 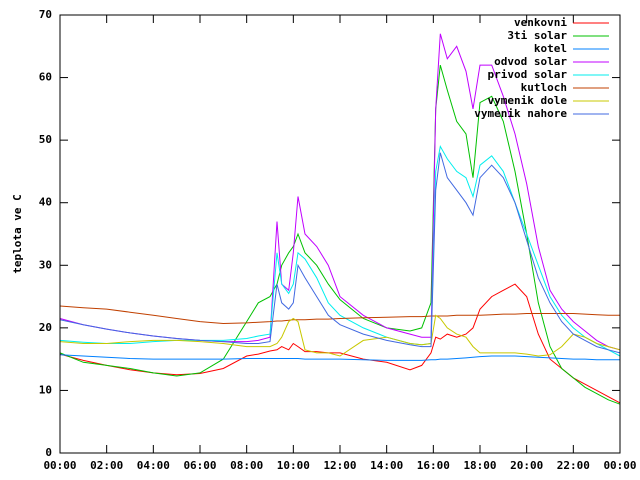 I want to click on y-tick-label: 30, so click(x=45, y=264).